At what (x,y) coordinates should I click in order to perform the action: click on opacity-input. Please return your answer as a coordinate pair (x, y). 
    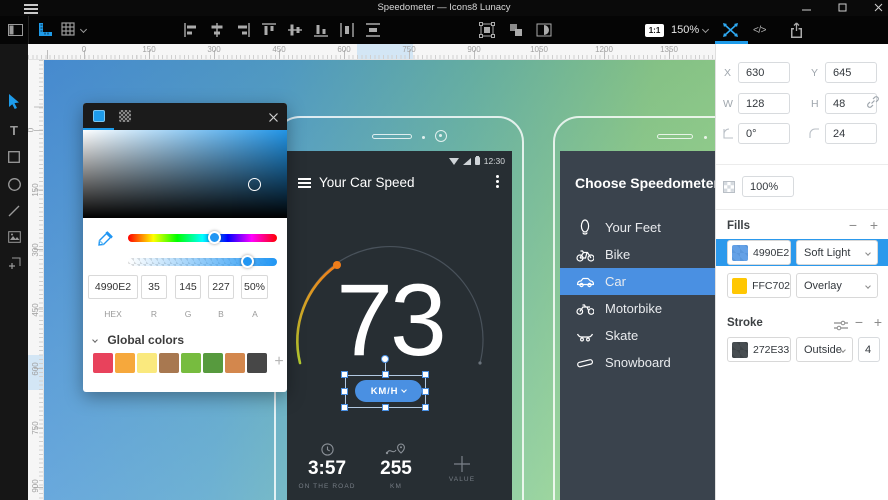
    Looking at the image, I should click on (768, 186).